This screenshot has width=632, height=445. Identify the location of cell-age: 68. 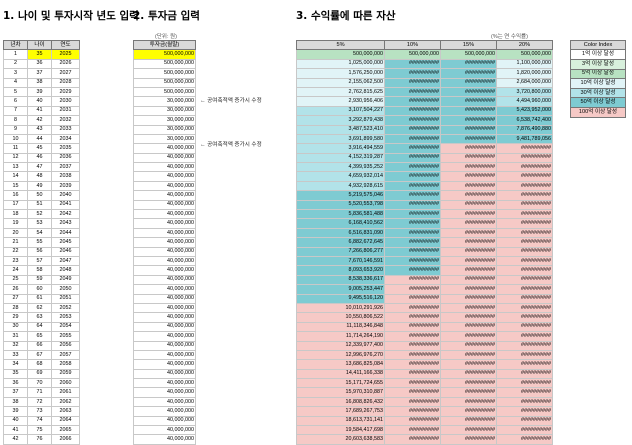
(39, 364).